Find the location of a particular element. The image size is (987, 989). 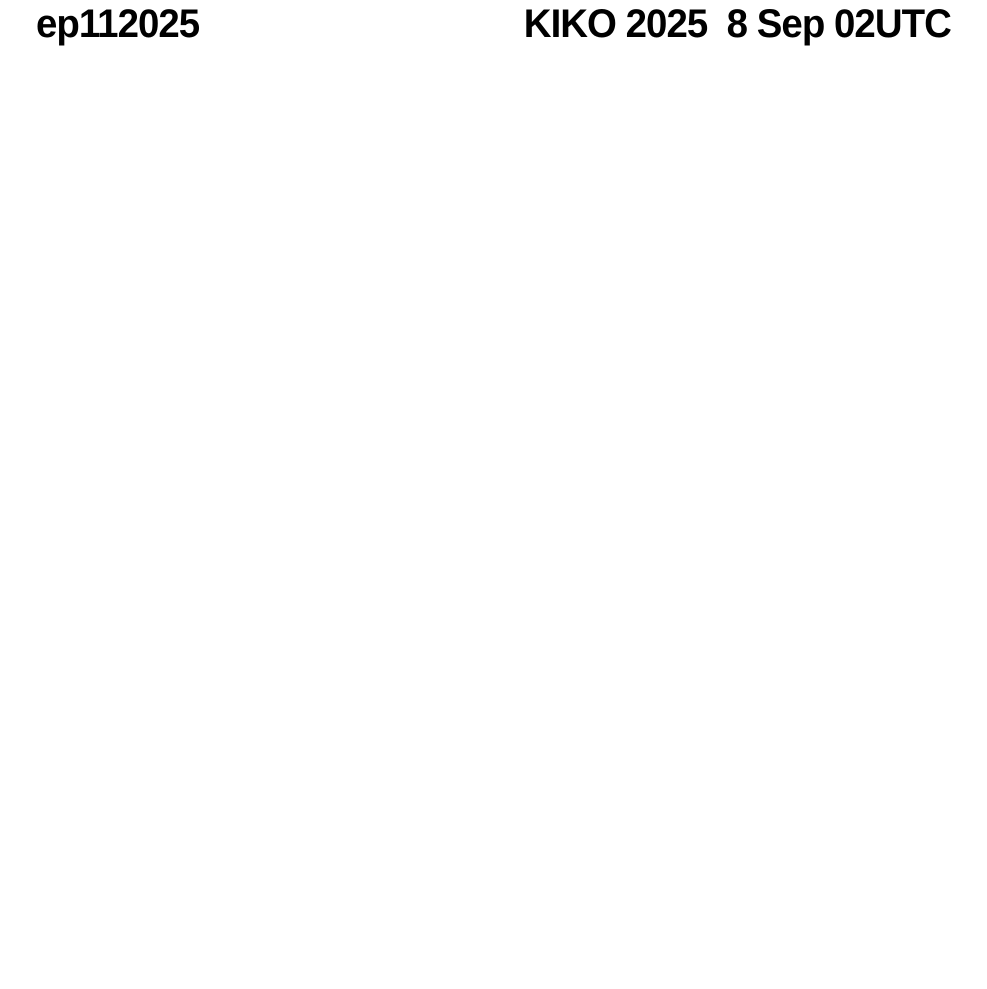

run-id-title: ep112025 is located at coordinates (118, 24).